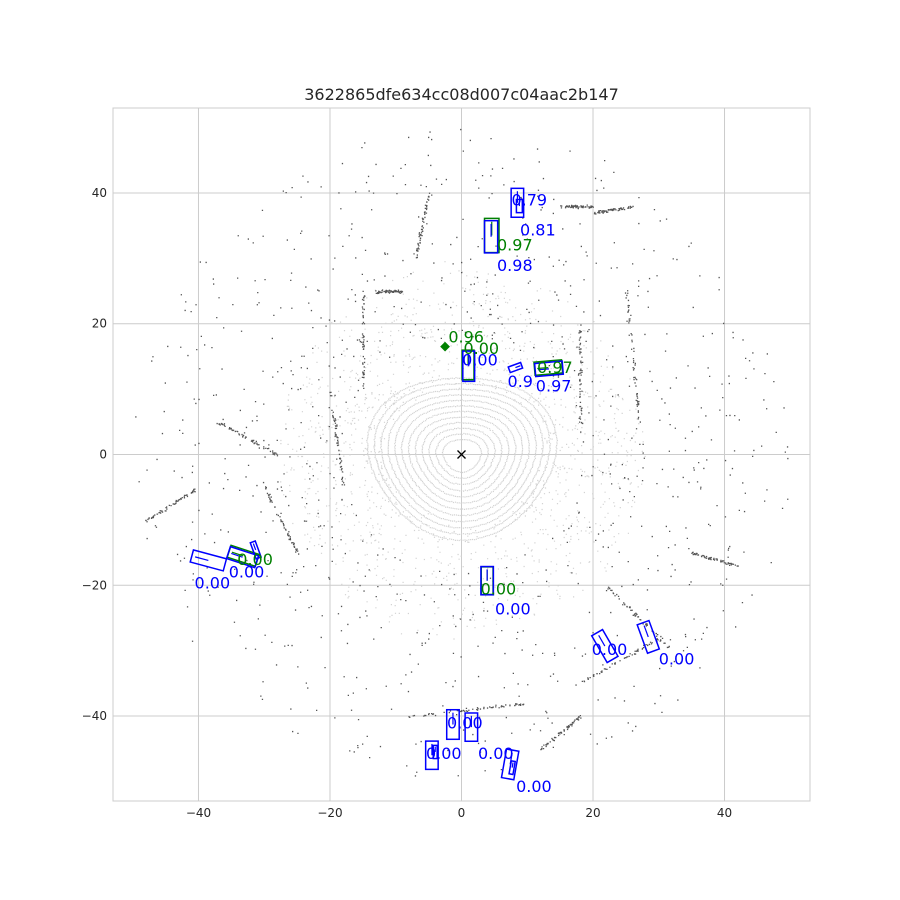 This screenshot has height=900, width=900. What do you see at coordinates (461, 94) in the screenshot?
I see `chart-title: 3622865dfe634cc08d007c04aac2b147` at bounding box center [461, 94].